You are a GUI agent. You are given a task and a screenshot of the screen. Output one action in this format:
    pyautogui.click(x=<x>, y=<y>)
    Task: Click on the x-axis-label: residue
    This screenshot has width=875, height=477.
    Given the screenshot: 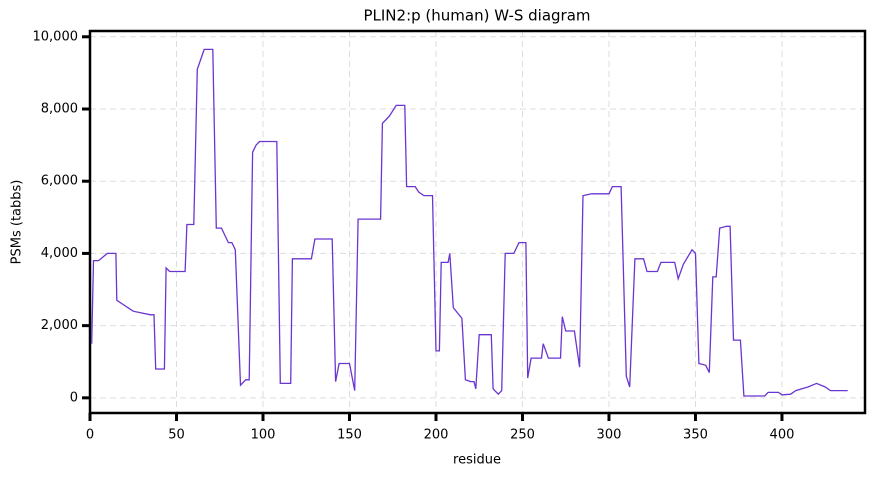 What is the action you would take?
    pyautogui.click(x=477, y=460)
    